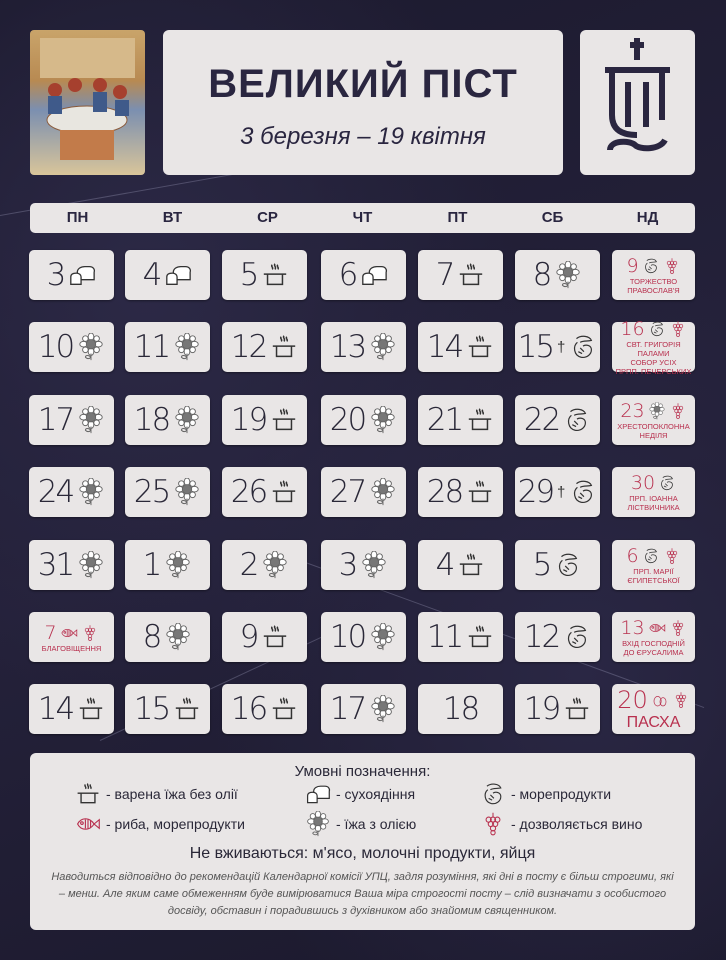  I want to click on date-range: 3 березня – 19 квітня, so click(363, 136).